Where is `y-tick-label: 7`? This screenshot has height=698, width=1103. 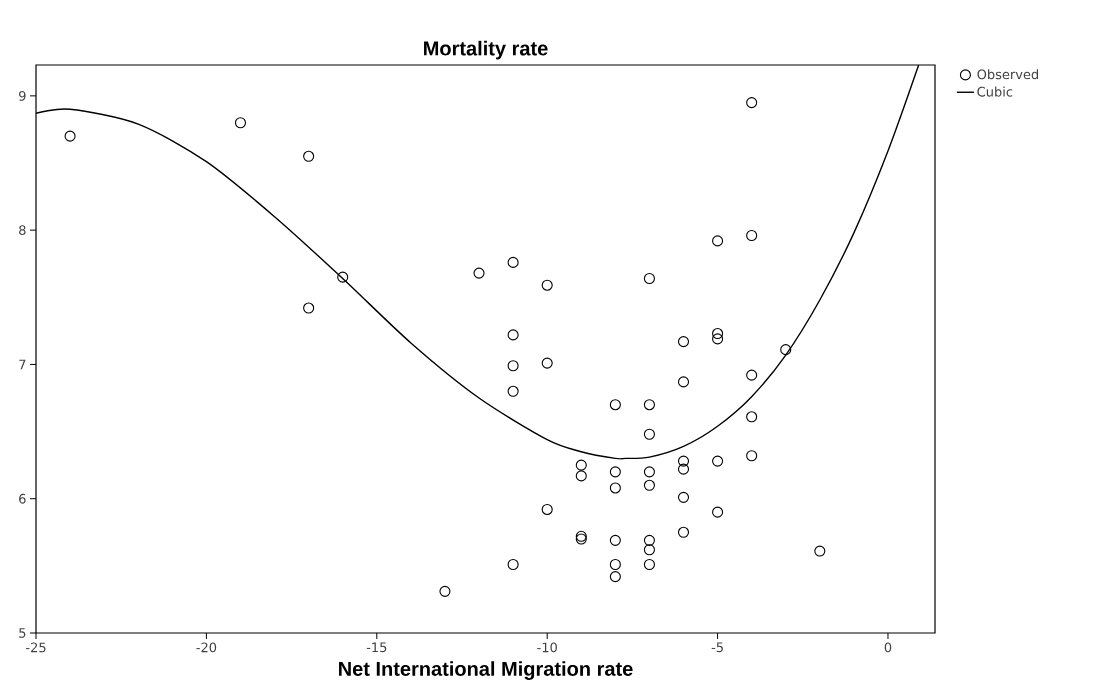
y-tick-label: 7 is located at coordinates (22, 364).